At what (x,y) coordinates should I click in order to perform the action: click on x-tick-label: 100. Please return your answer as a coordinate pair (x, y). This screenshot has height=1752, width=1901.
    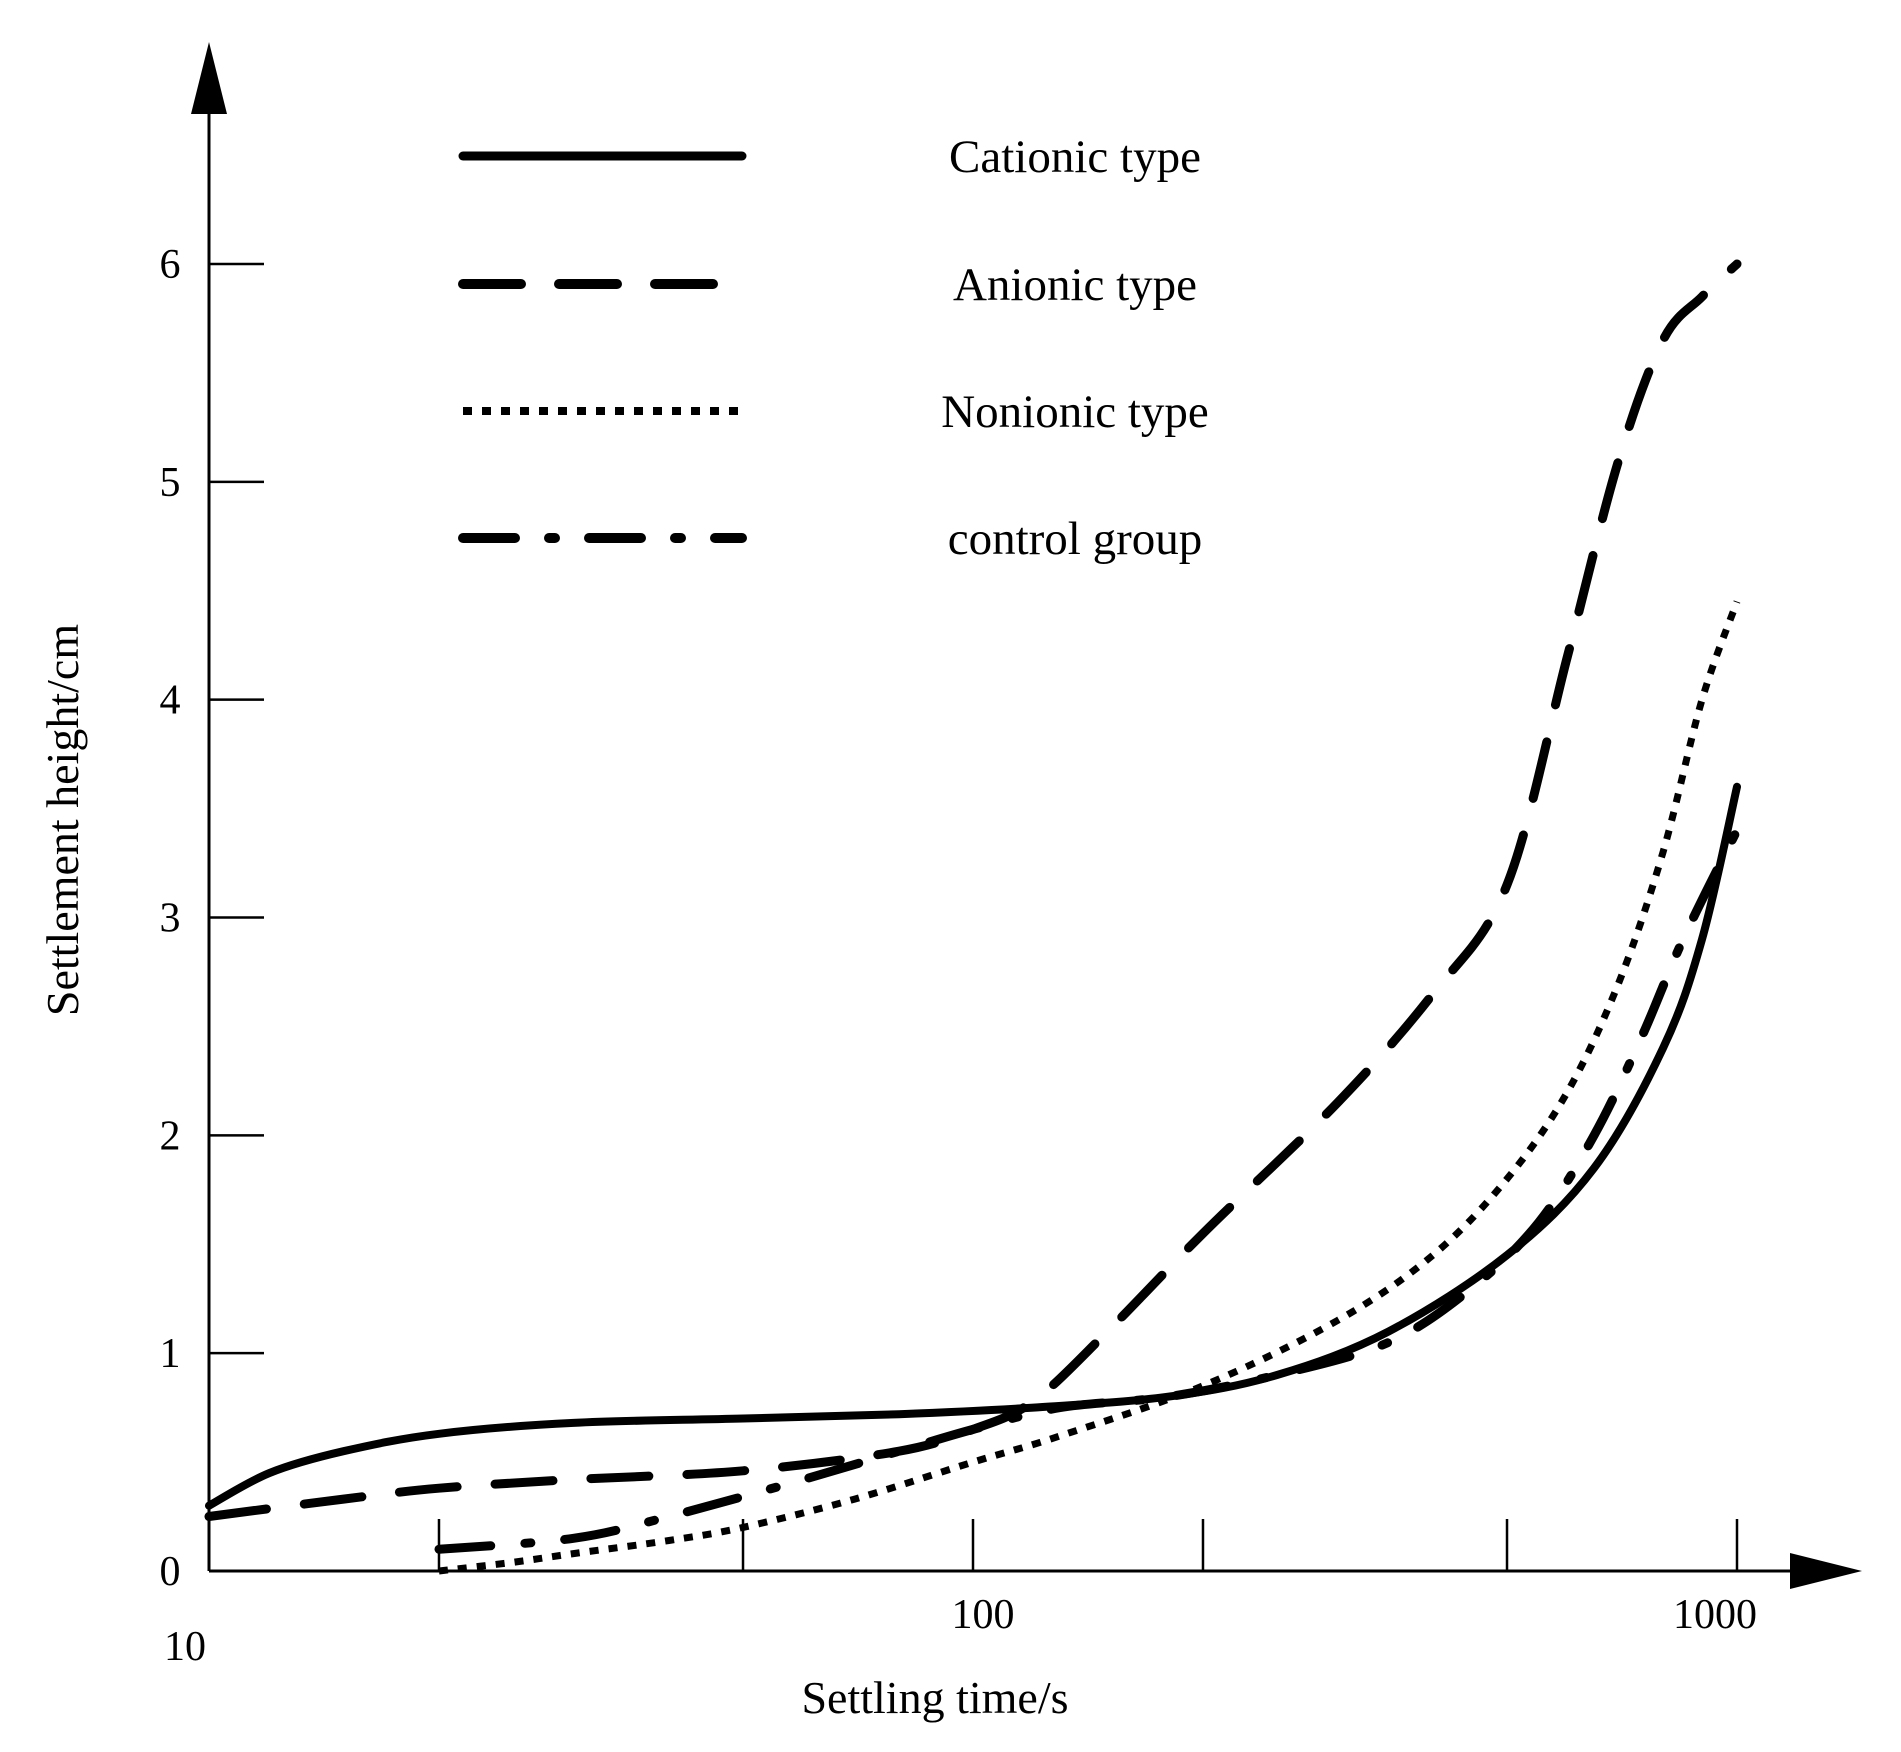
    Looking at the image, I should click on (983, 1615).